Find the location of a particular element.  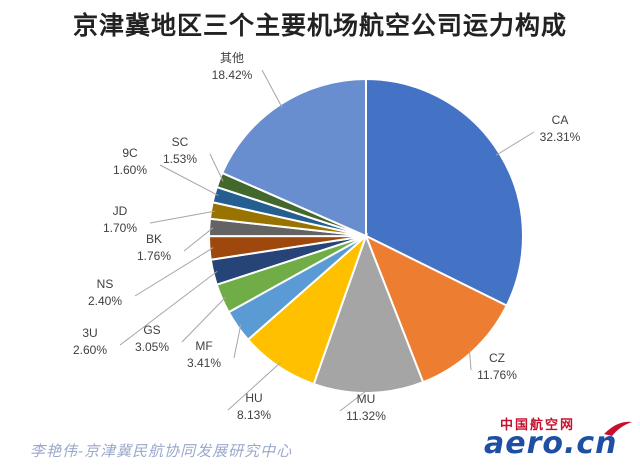

leader-line-CA is located at coordinates (515, 143).